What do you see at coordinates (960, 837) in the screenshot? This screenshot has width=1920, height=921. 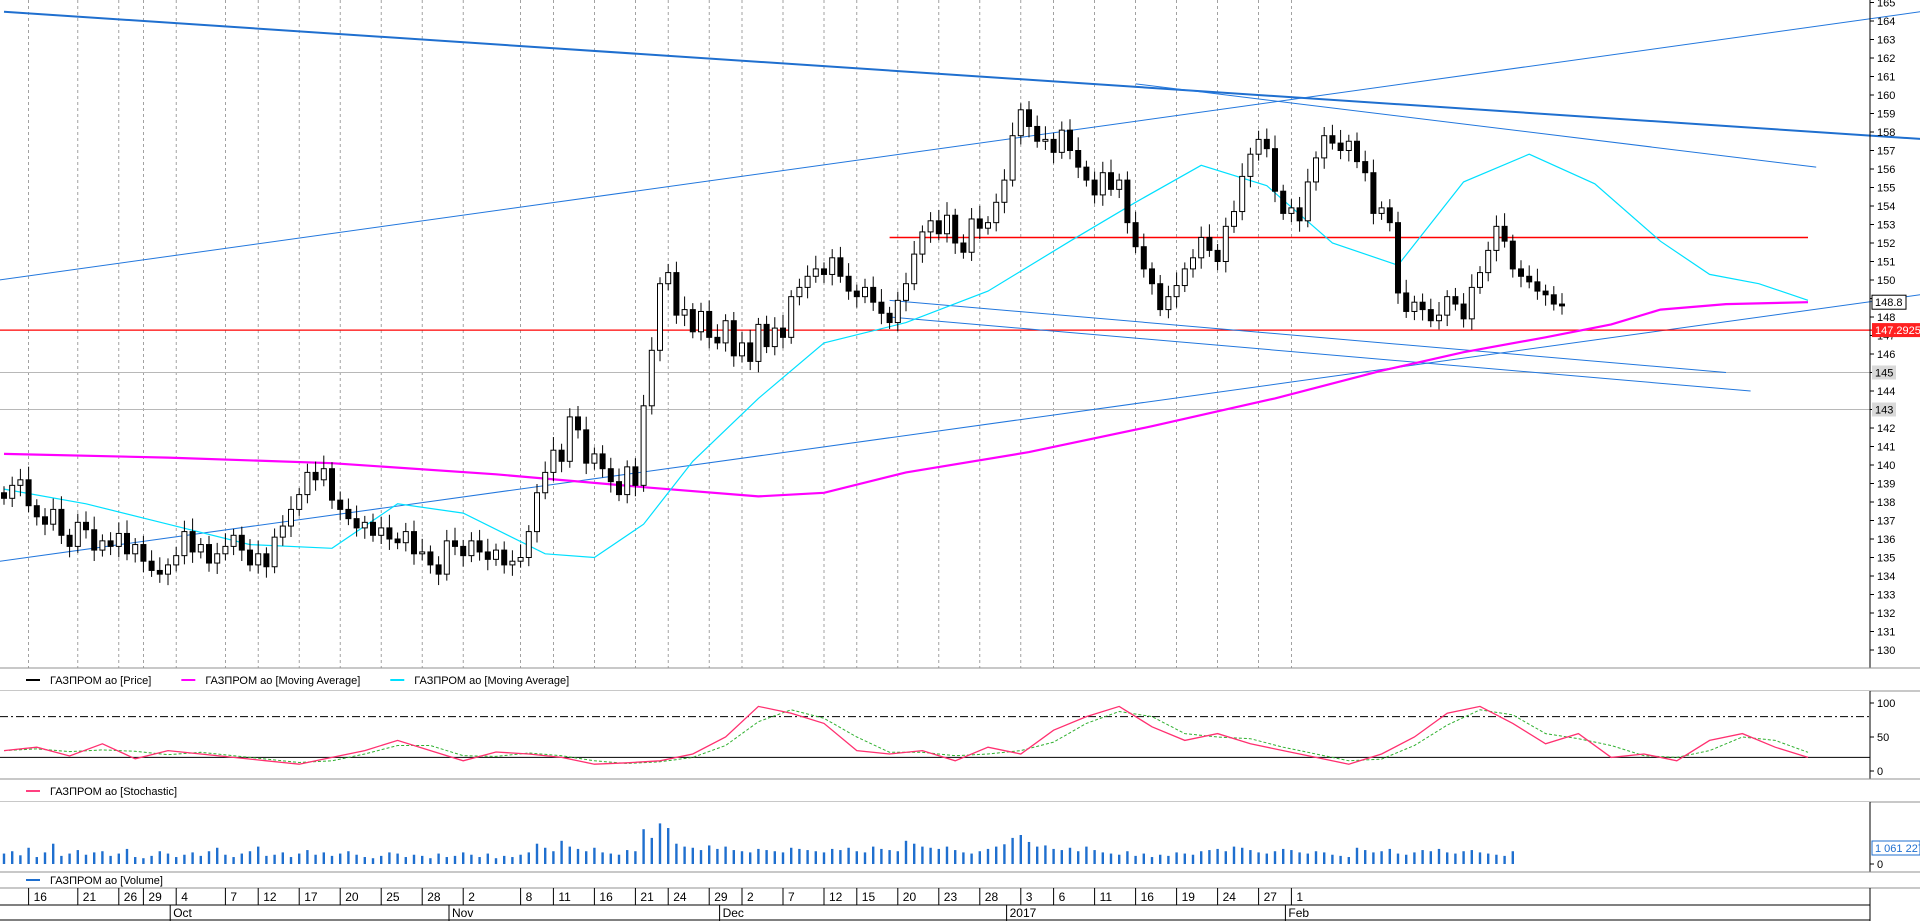 I see `volume-panel: 1 061 227 0` at bounding box center [960, 837].